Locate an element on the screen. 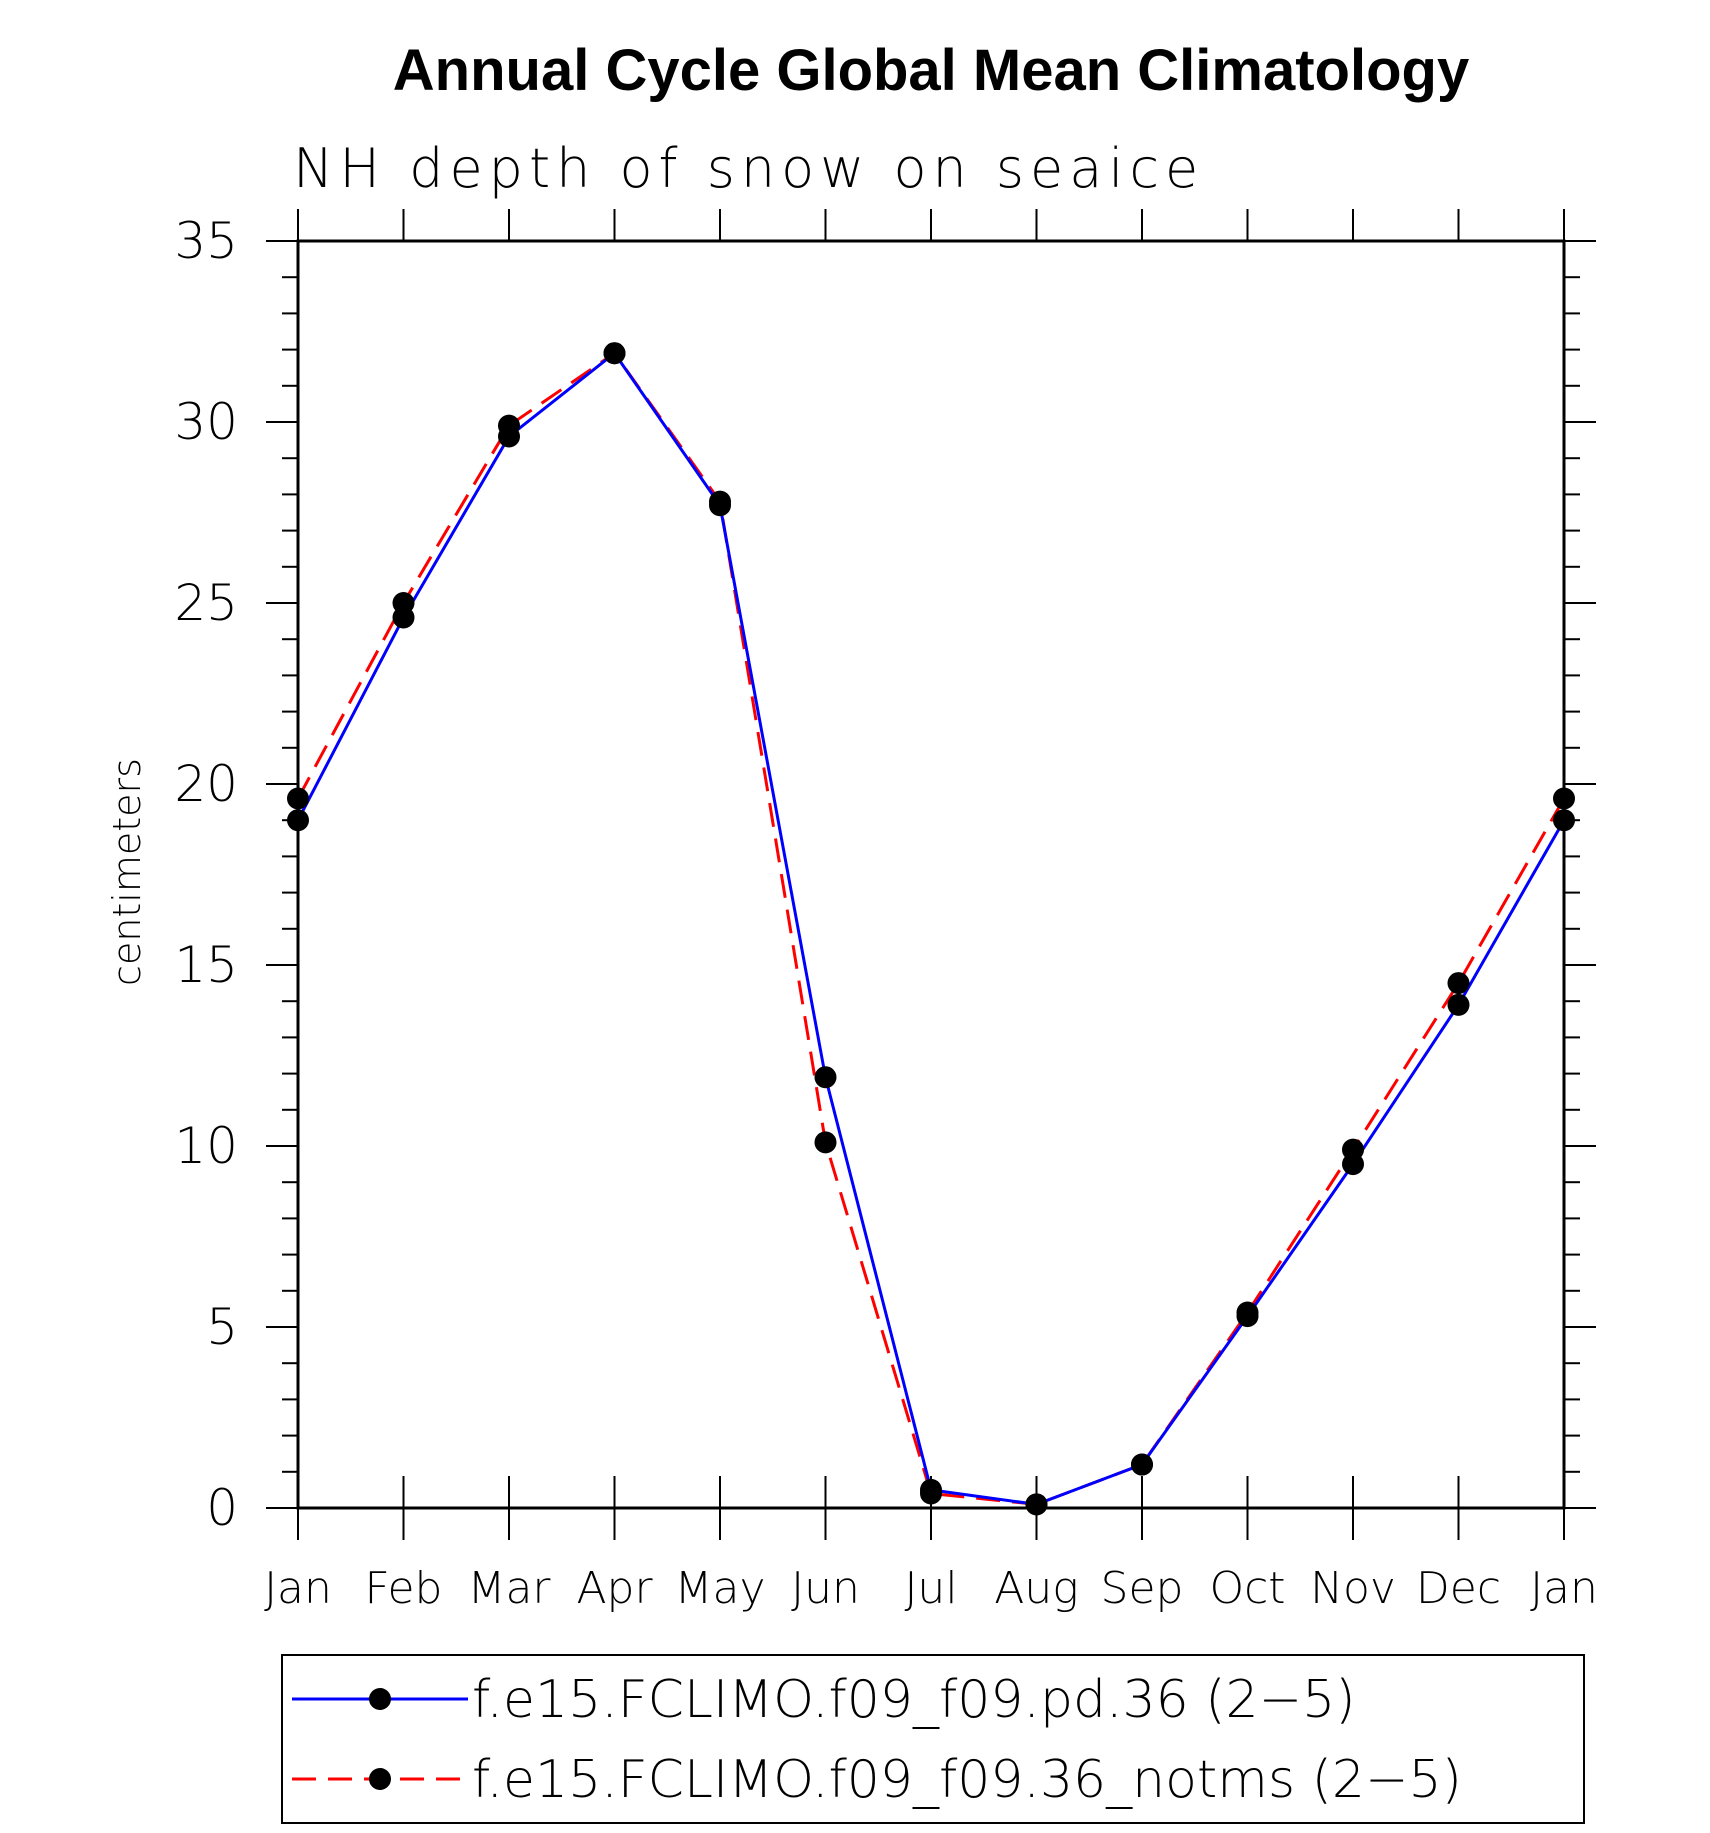 The height and width of the screenshot is (1833, 1710). x-tick-label: Nov is located at coordinates (1353, 1588).